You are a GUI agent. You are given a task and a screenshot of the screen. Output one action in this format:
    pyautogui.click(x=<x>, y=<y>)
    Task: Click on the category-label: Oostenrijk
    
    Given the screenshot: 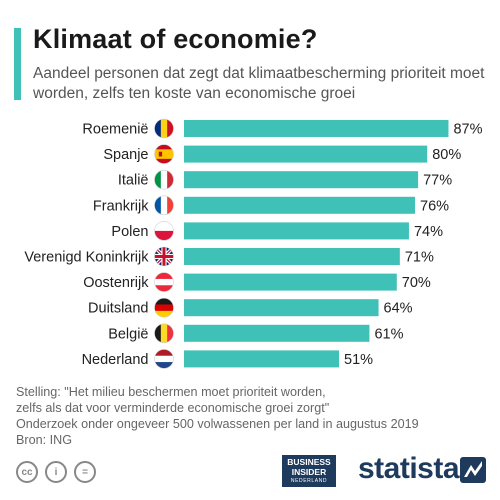 What is the action you would take?
    pyautogui.click(x=116, y=283)
    